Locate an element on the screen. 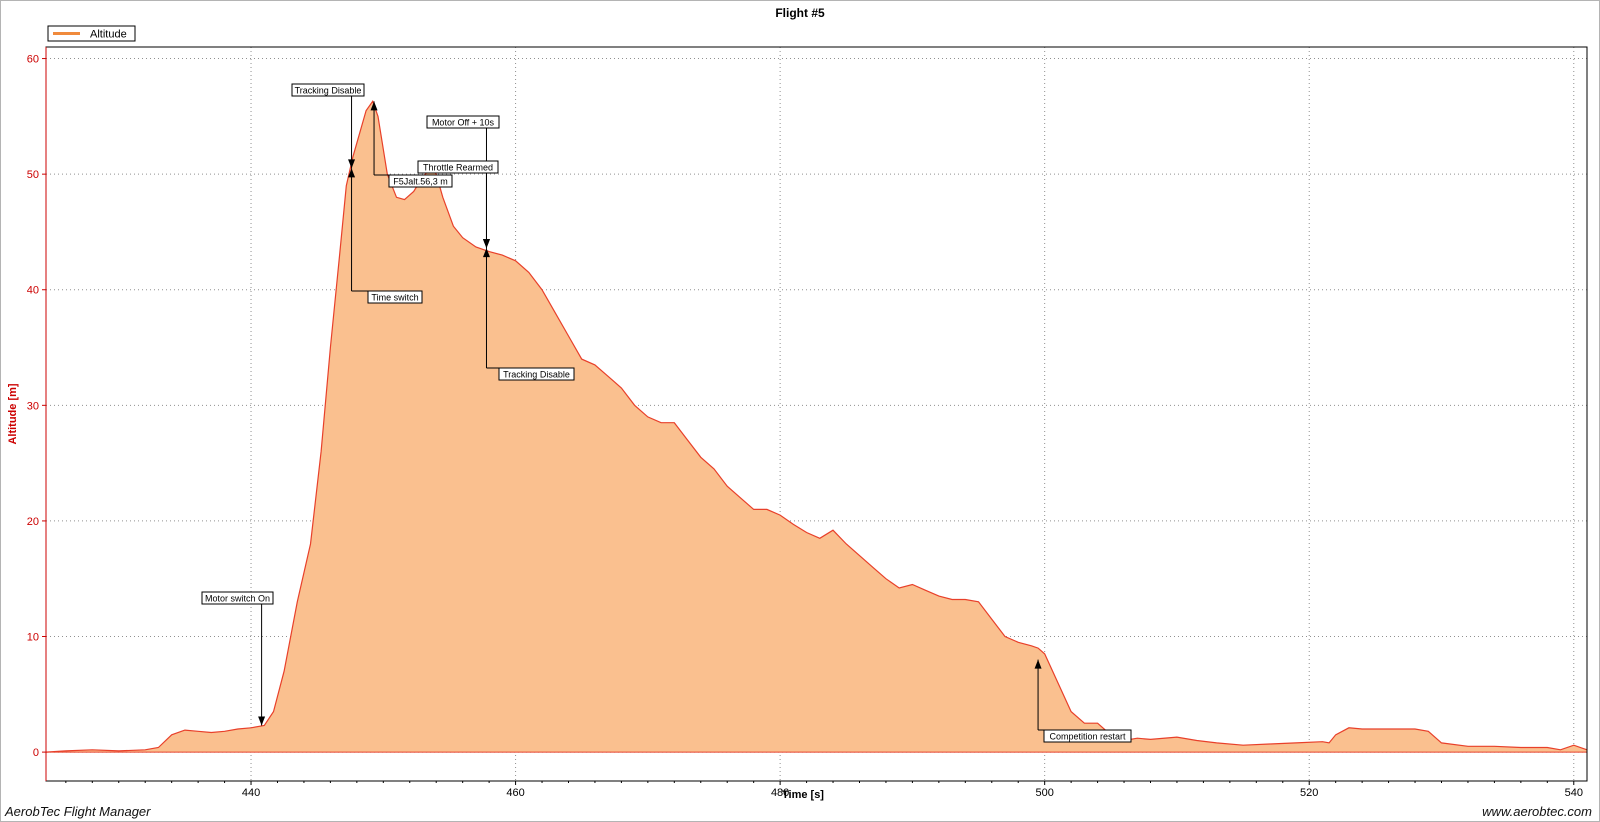 Image resolution: width=1600 pixels, height=822 pixels. annotation-6: Tracking Disable is located at coordinates (528, 314).